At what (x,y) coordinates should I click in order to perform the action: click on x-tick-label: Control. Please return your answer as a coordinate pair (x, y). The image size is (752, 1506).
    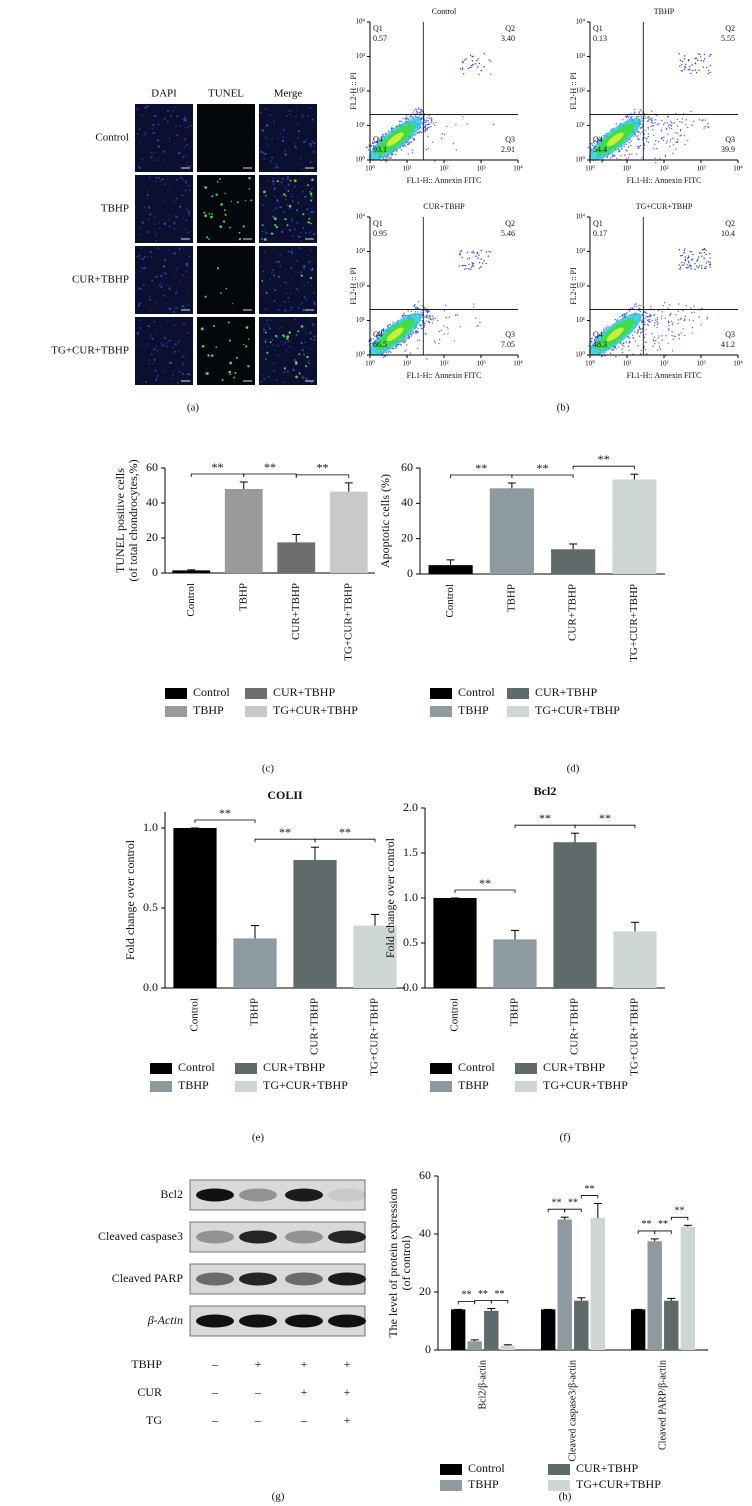
    Looking at the image, I should click on (450, 601).